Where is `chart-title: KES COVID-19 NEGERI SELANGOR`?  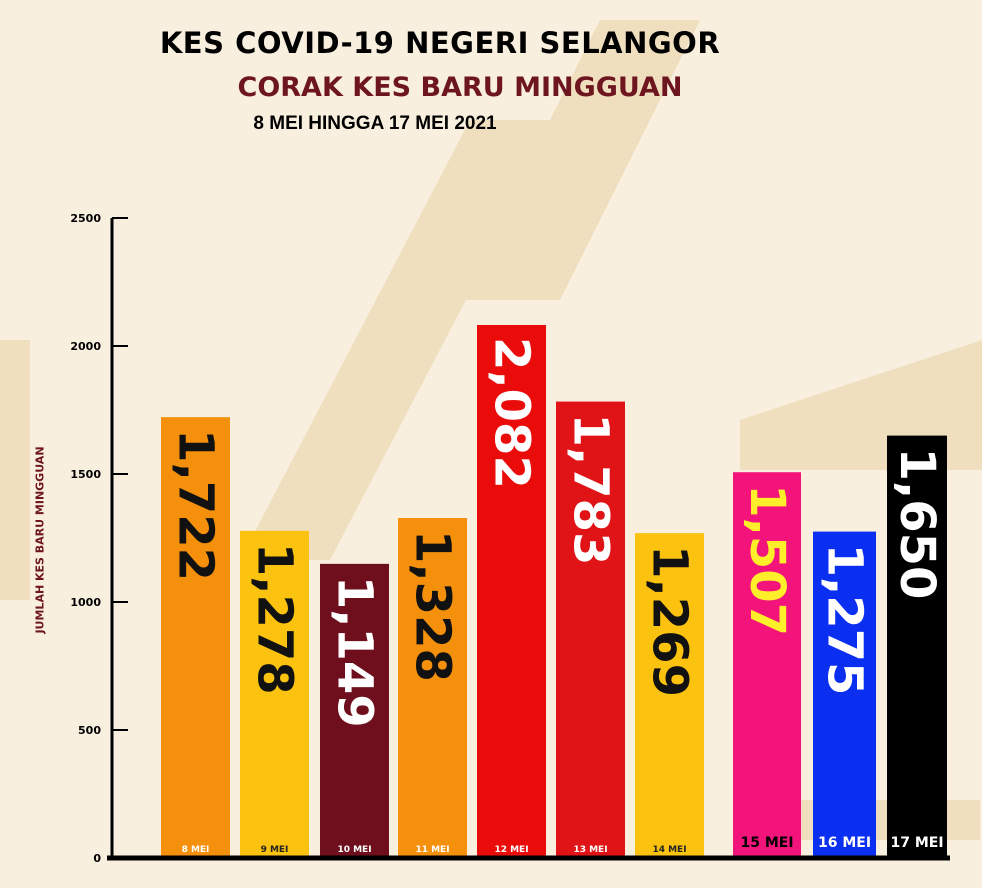
chart-title: KES COVID-19 NEGERI SELANGOR is located at coordinates (440, 43).